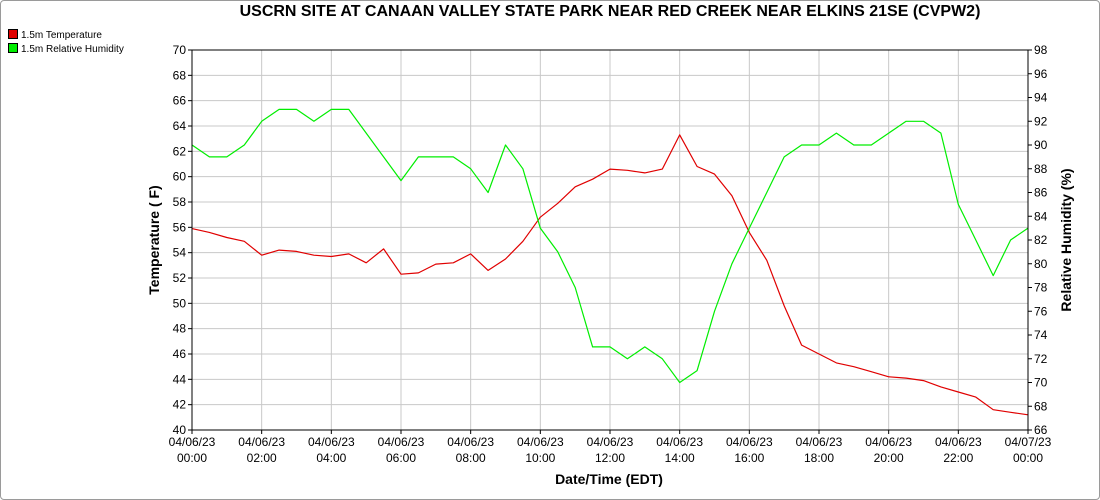 This screenshot has height=500, width=1100. Describe the element at coordinates (13, 34) in the screenshot. I see `legend-swatch-temperature` at that location.